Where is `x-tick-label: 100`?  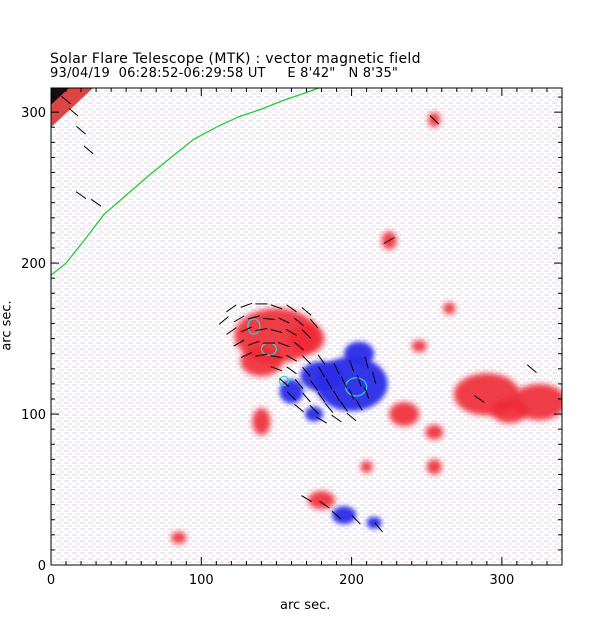 x-tick-label: 100 is located at coordinates (201, 580).